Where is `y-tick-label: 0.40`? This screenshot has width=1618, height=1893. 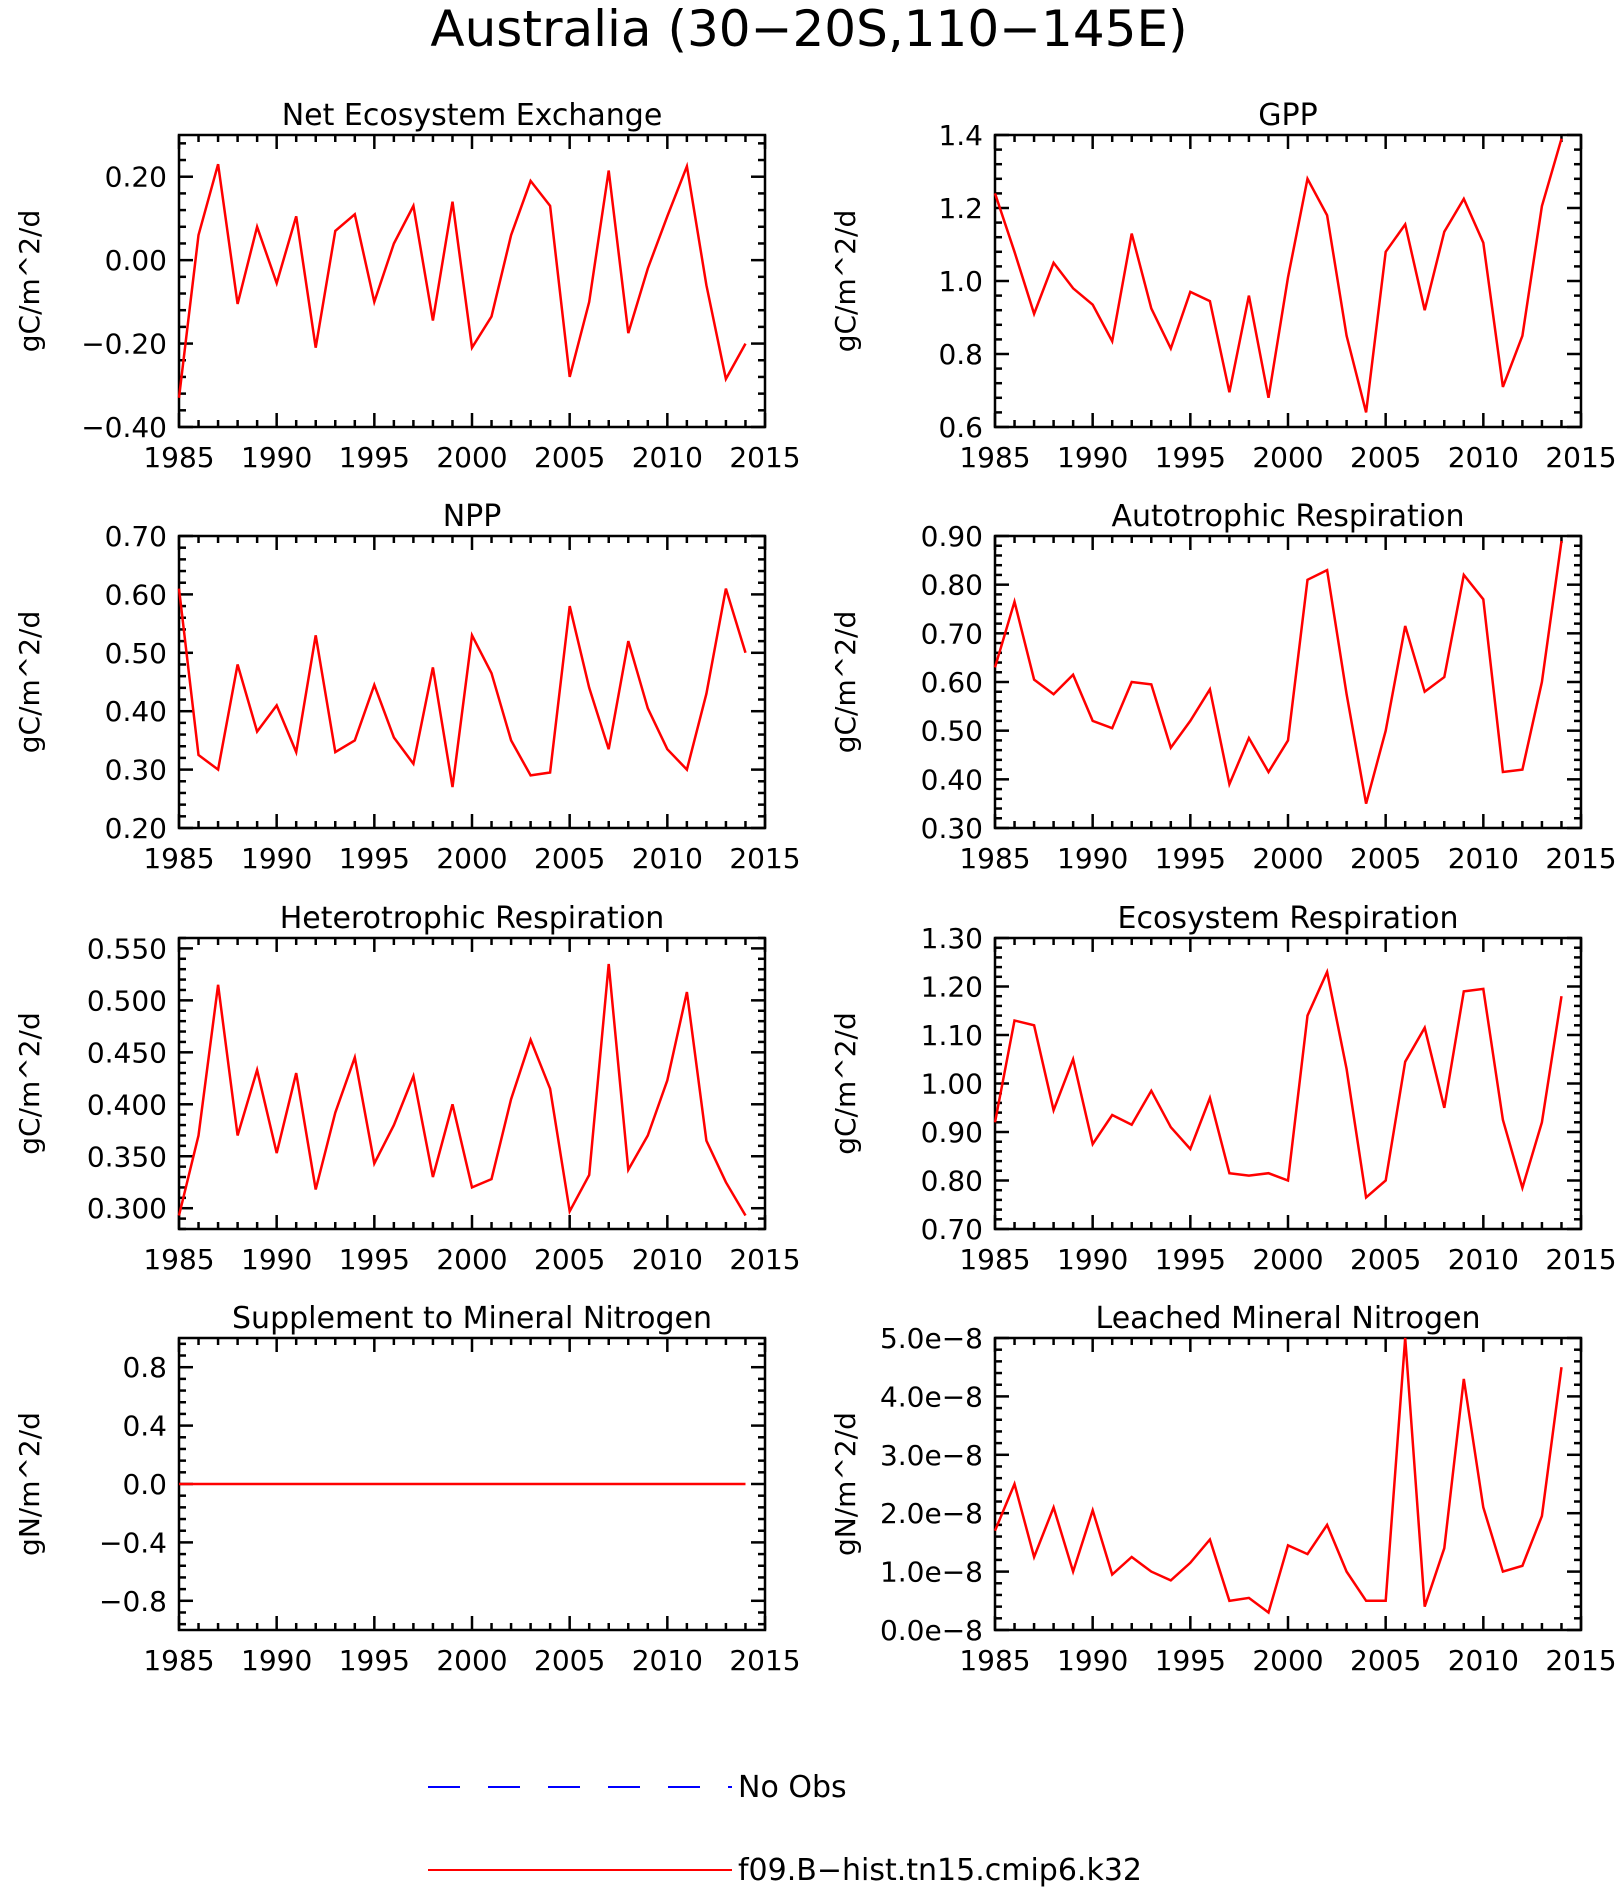 y-tick-label: 0.40 is located at coordinates (136, 711).